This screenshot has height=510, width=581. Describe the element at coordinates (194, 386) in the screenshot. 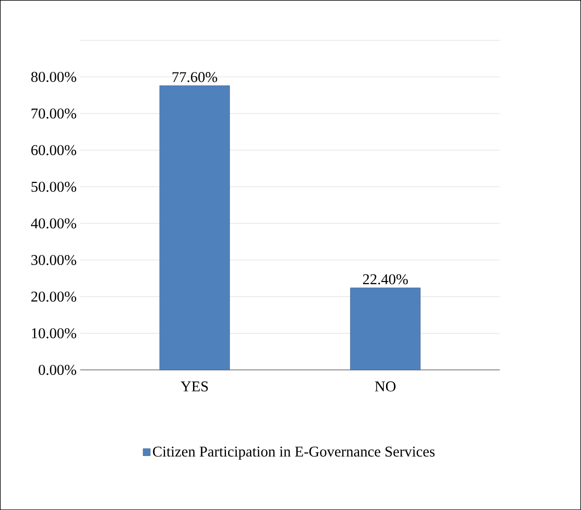

I see `x-tick-label: YES` at that location.